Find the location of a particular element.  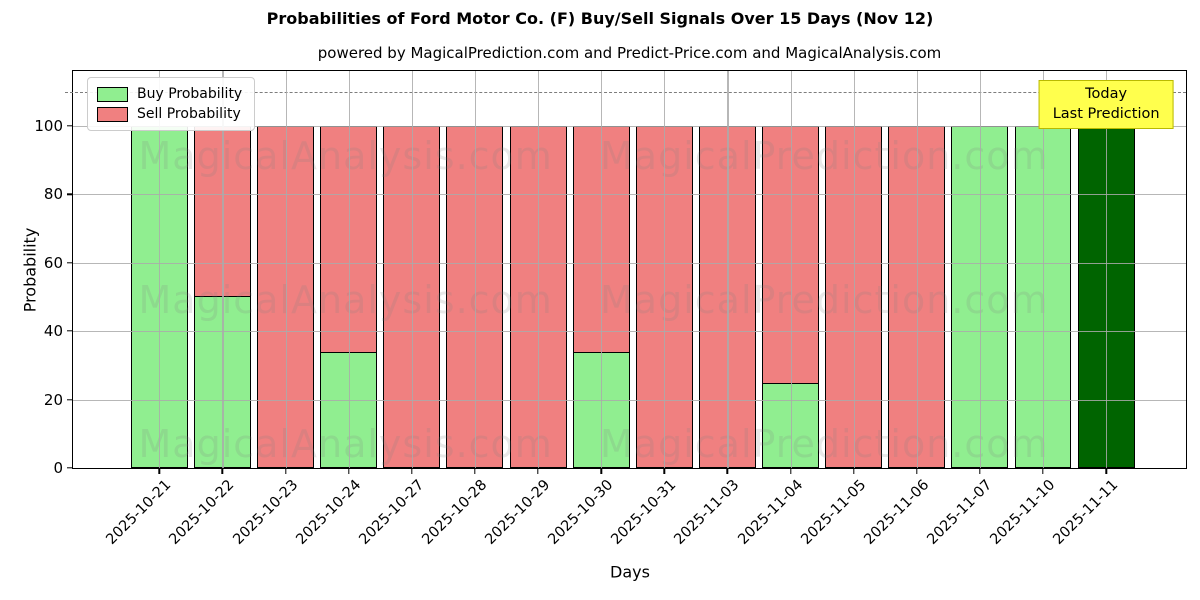

x-tick-label: 2025-10-27 is located at coordinates (392, 512).